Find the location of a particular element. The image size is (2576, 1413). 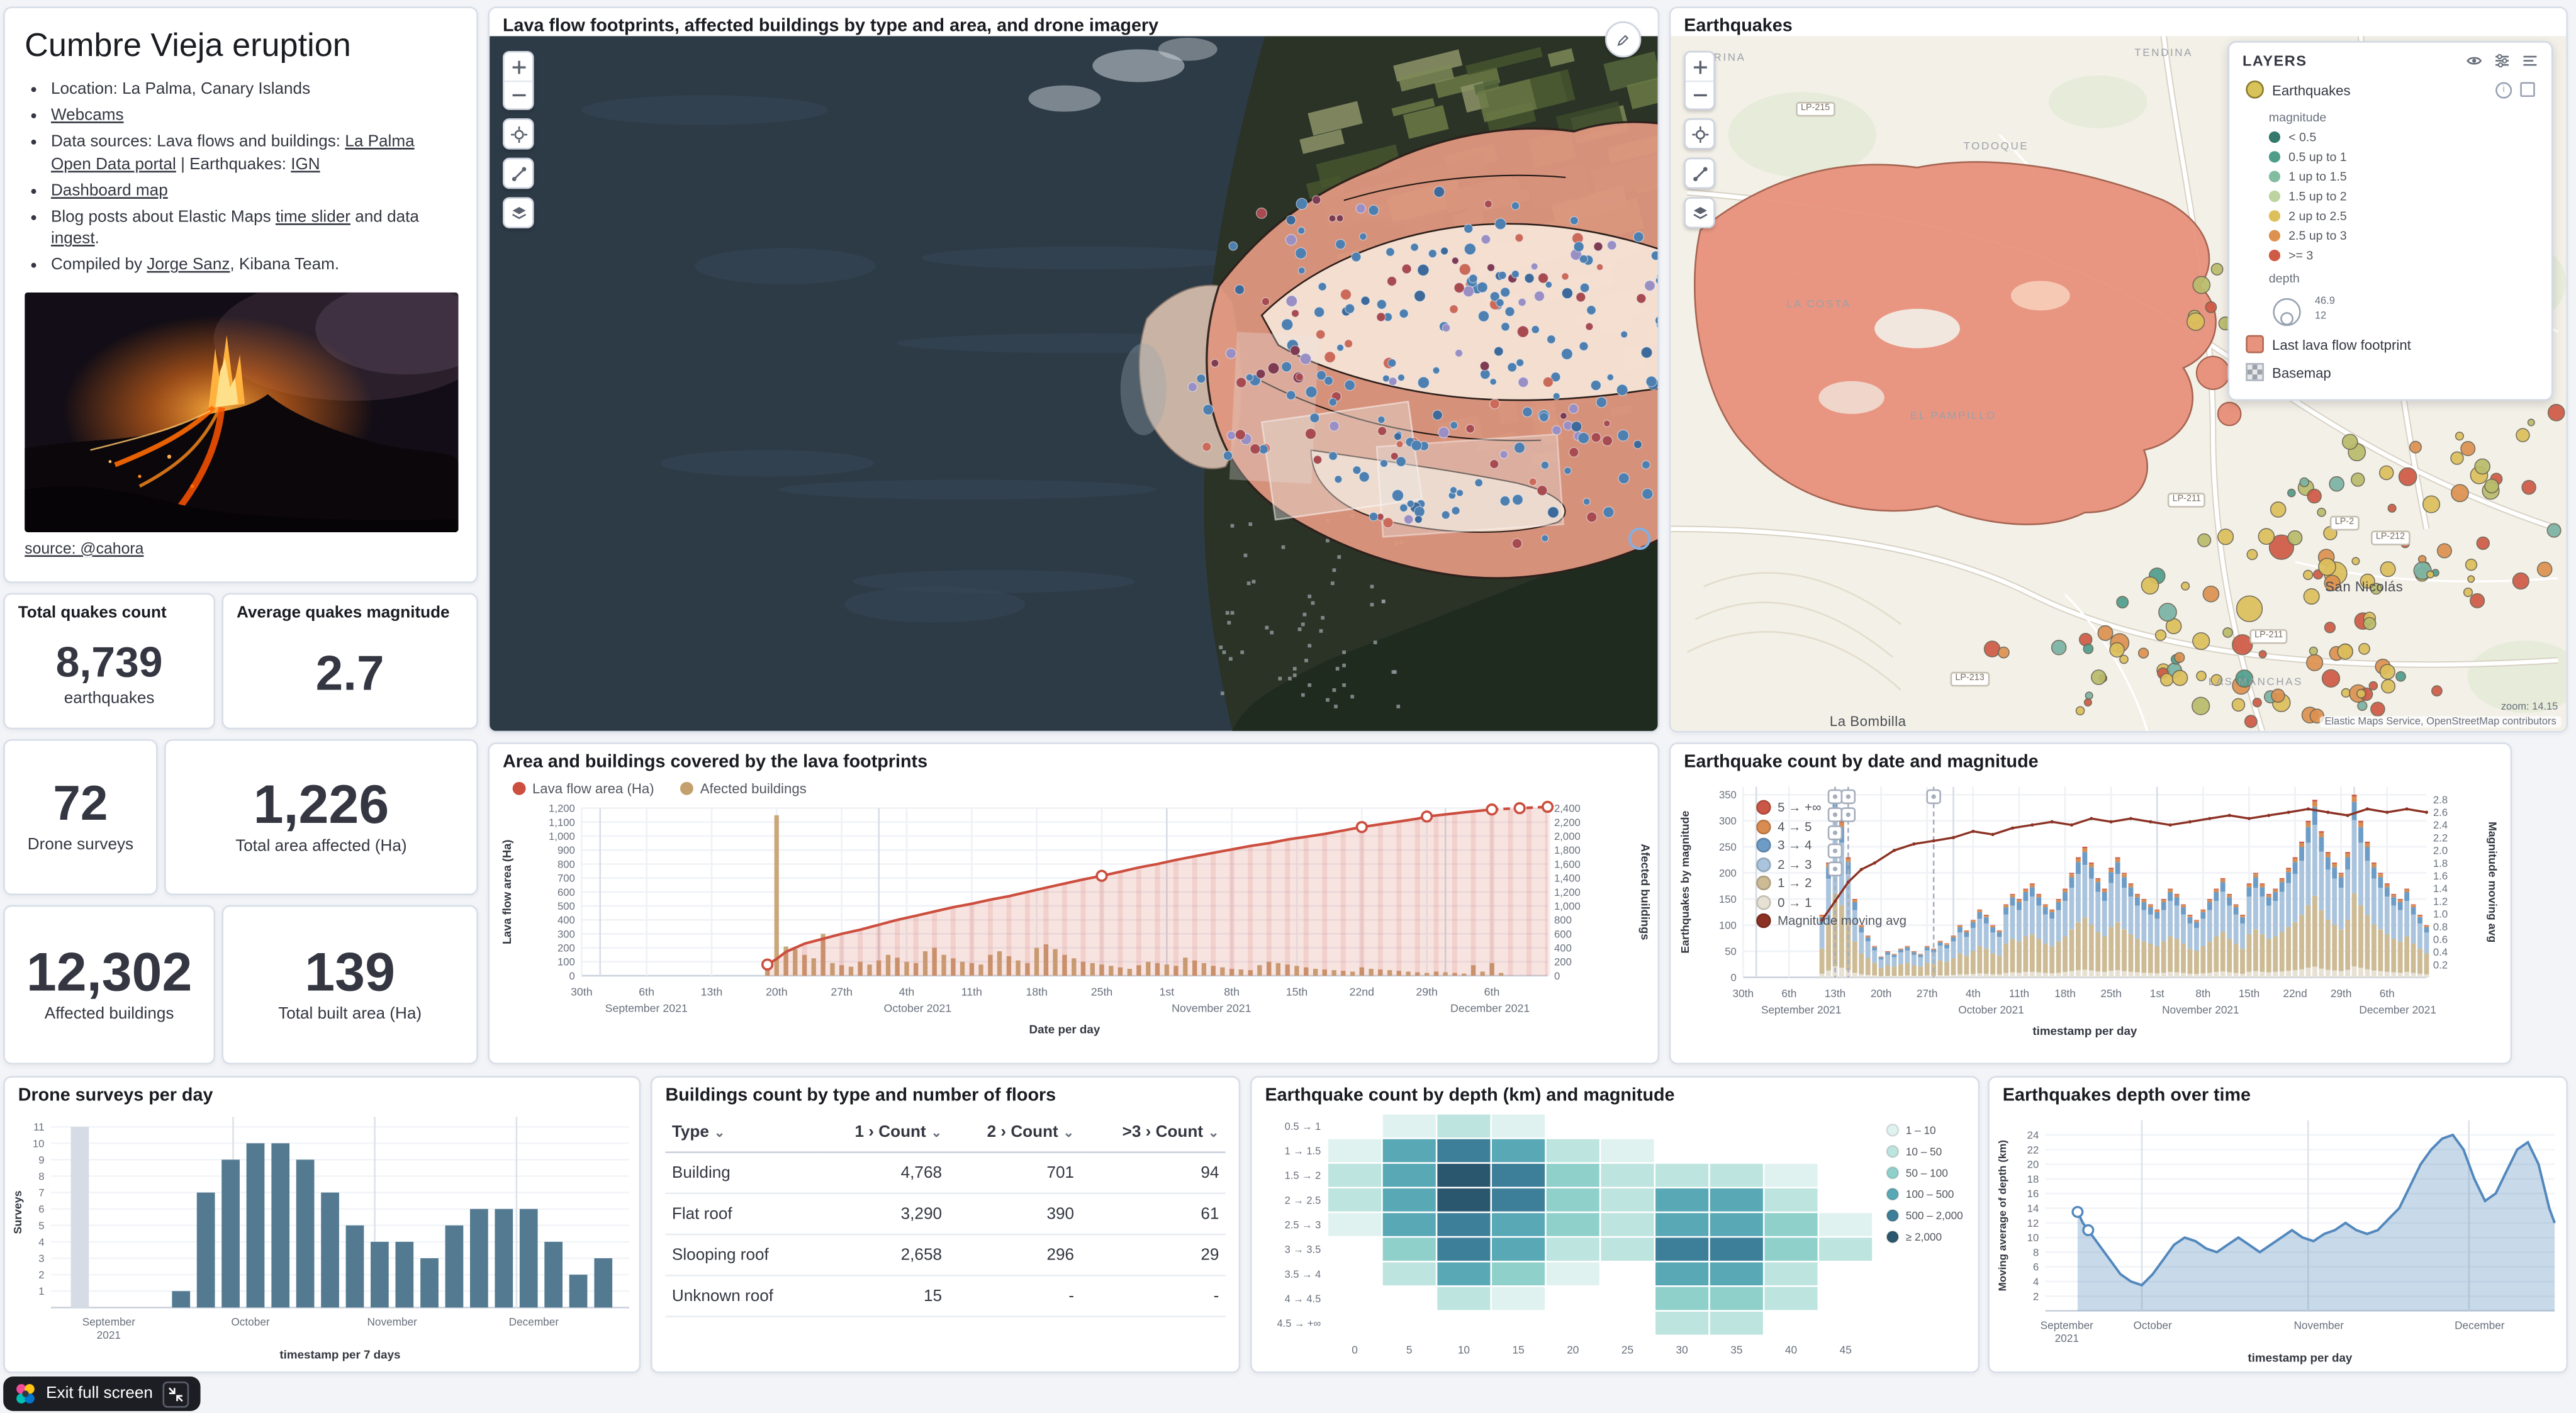

svg-text: 0.8 is located at coordinates (2440, 927).